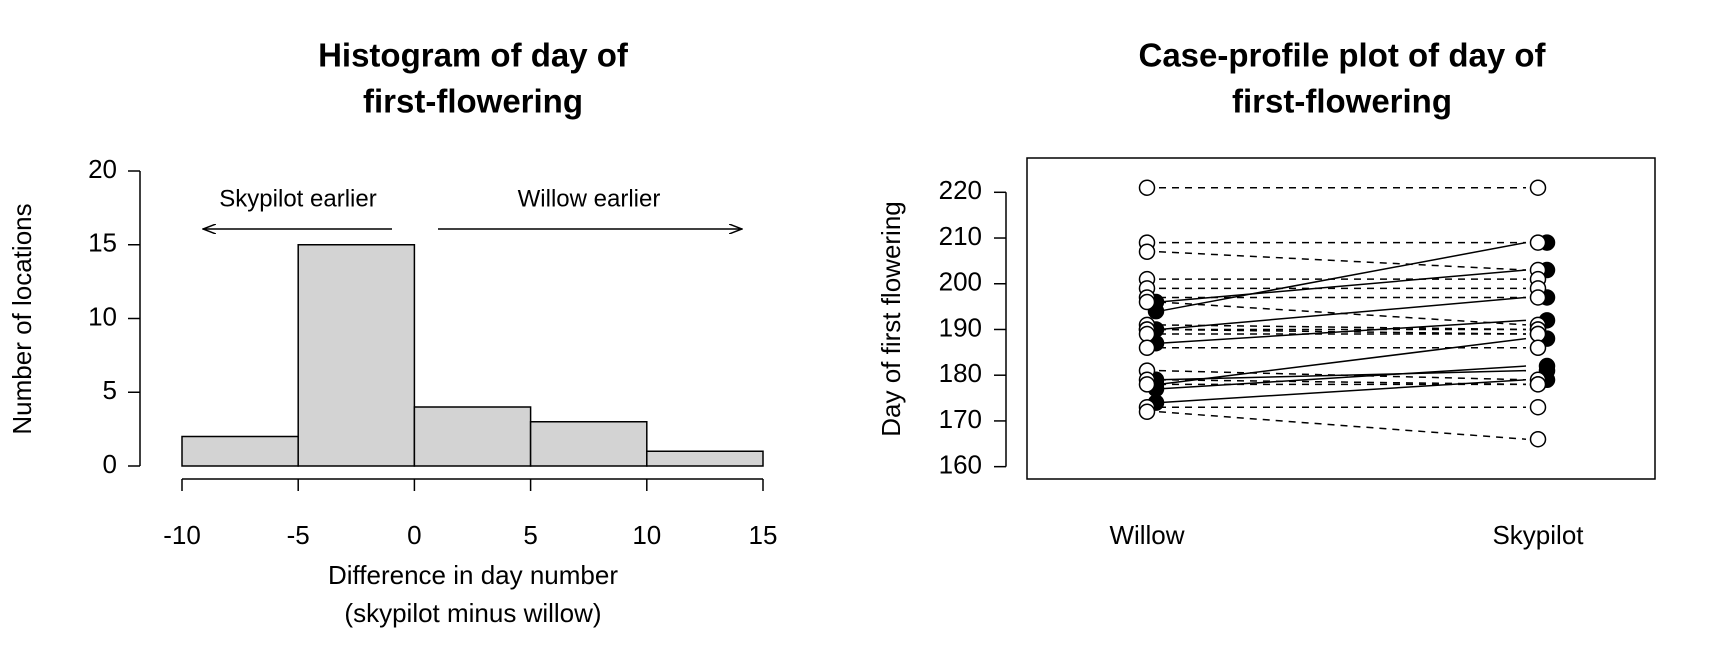 This screenshot has height=672, width=1728. What do you see at coordinates (298, 535) in the screenshot?
I see `x-tick-label: -5` at bounding box center [298, 535].